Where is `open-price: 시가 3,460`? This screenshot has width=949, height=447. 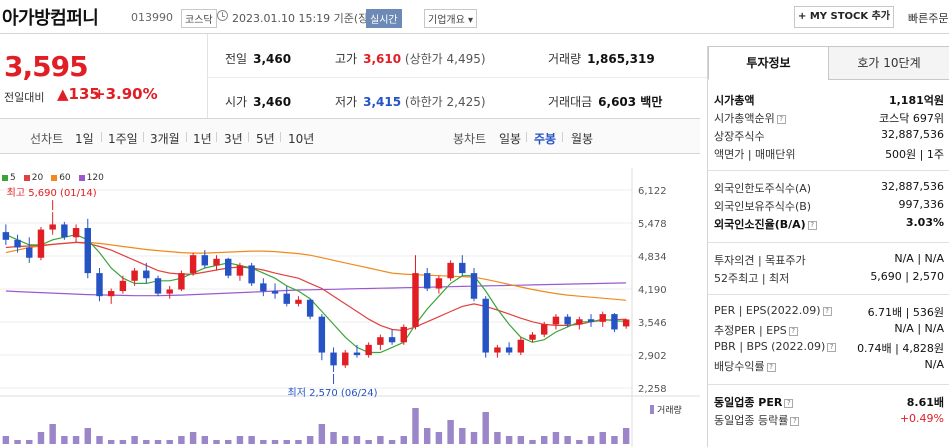 open-price: 시가 3,460 is located at coordinates (258, 101).